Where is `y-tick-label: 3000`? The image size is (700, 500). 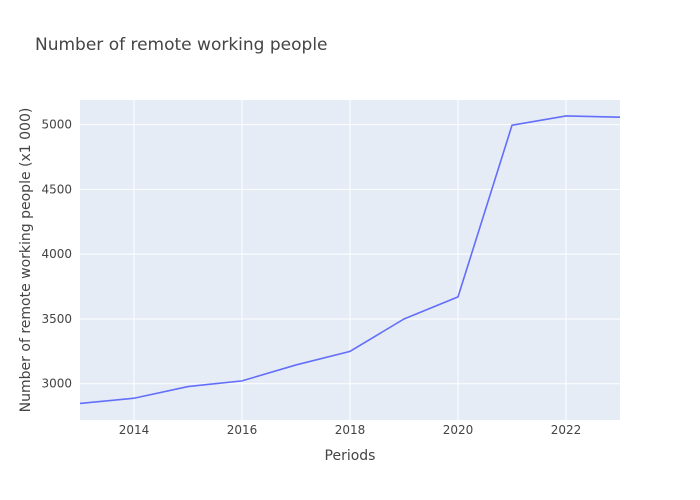
y-tick-label: 3000 is located at coordinates (56, 384).